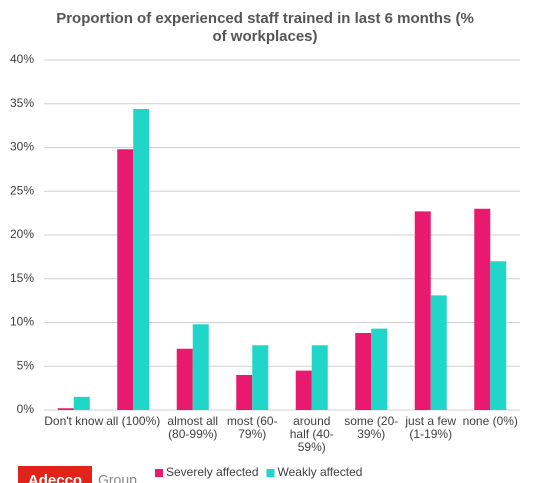 Image resolution: width=535 pixels, height=483 pixels. Describe the element at coordinates (22, 278) in the screenshot. I see `y-tick-label: 15%` at that location.